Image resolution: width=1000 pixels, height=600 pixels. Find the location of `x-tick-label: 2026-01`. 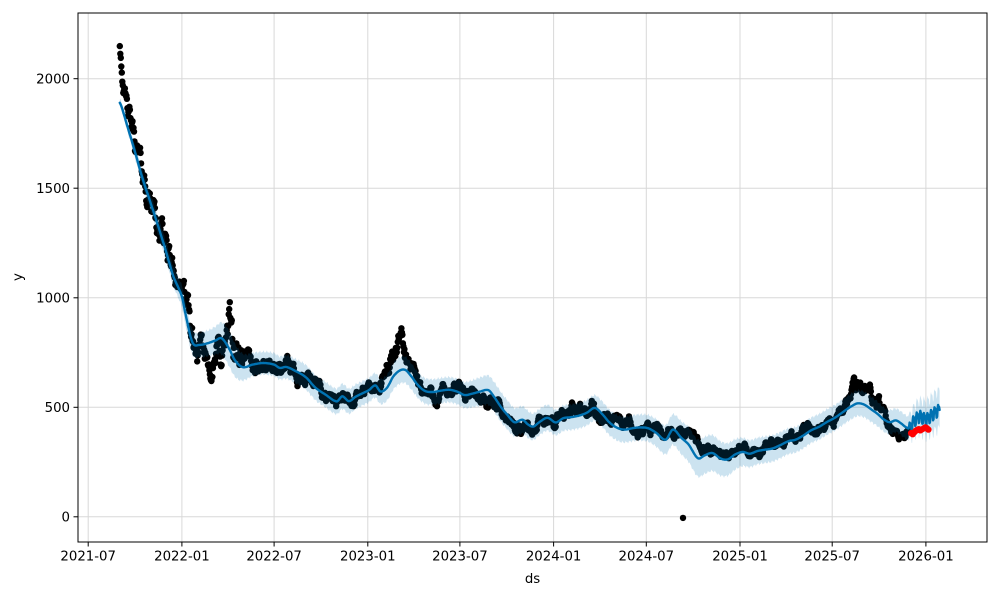

x-tick-label: 2026-01 is located at coordinates (926, 557).